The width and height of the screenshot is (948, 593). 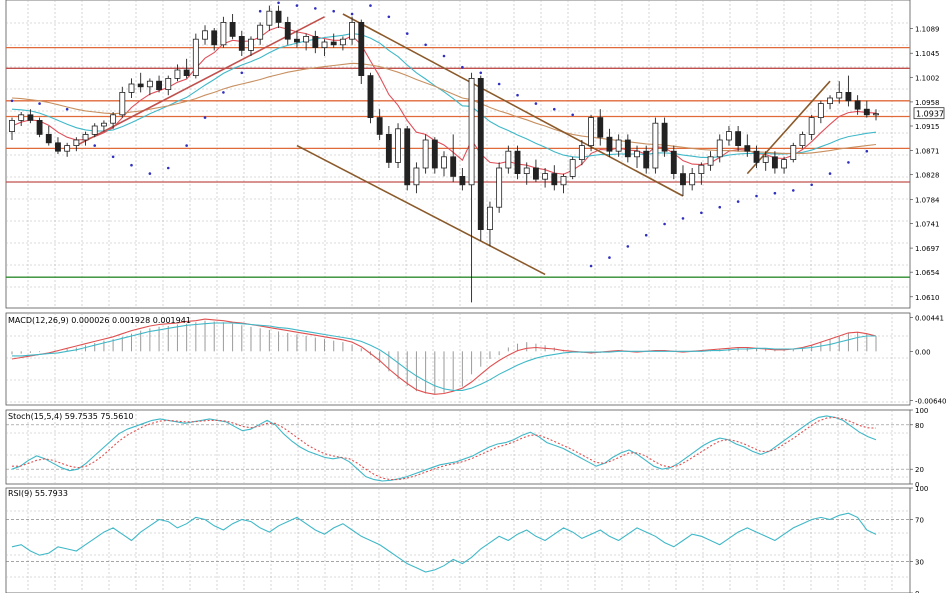 I want to click on current-price-marker: 1.0937, so click(x=929, y=113).